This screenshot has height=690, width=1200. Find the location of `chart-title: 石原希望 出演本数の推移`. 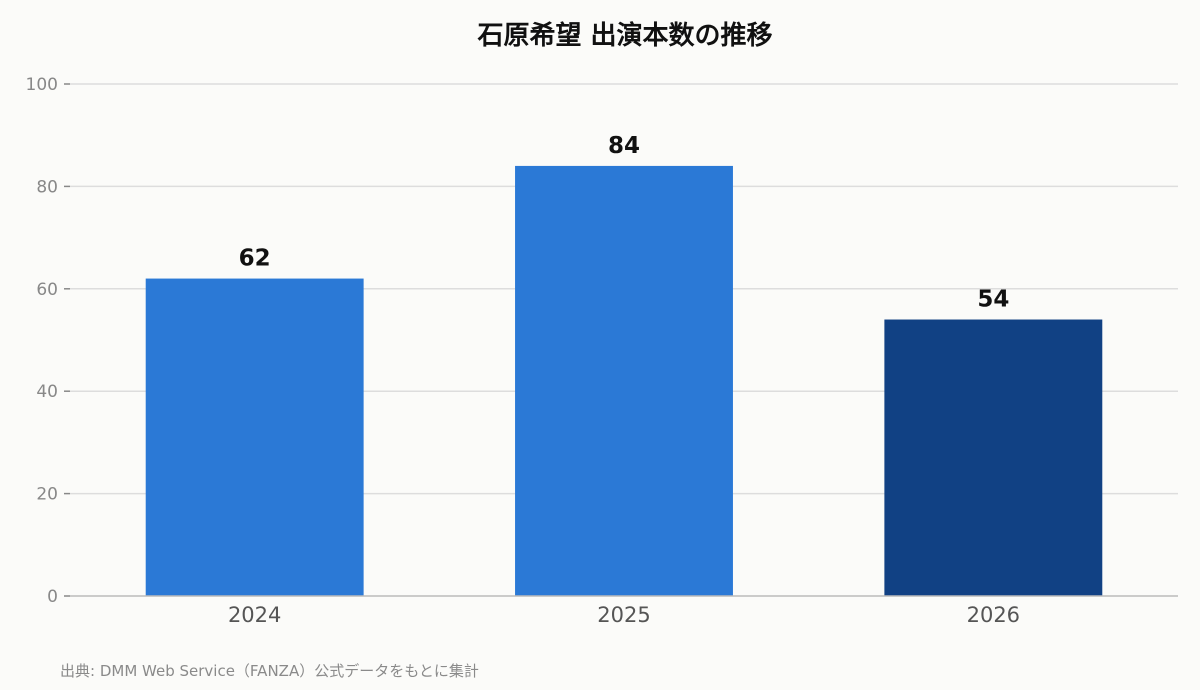

chart-title: 石原希望 出演本数の推移 is located at coordinates (624, 35).